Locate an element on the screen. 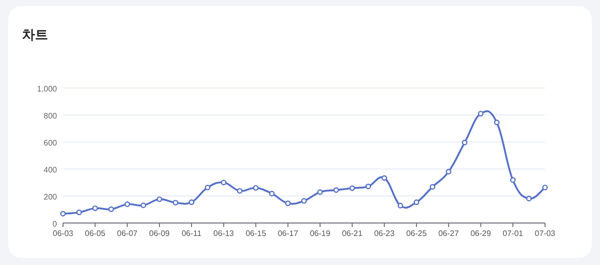 The width and height of the screenshot is (600, 265). y-tick-label: 1,000 is located at coordinates (47, 89).